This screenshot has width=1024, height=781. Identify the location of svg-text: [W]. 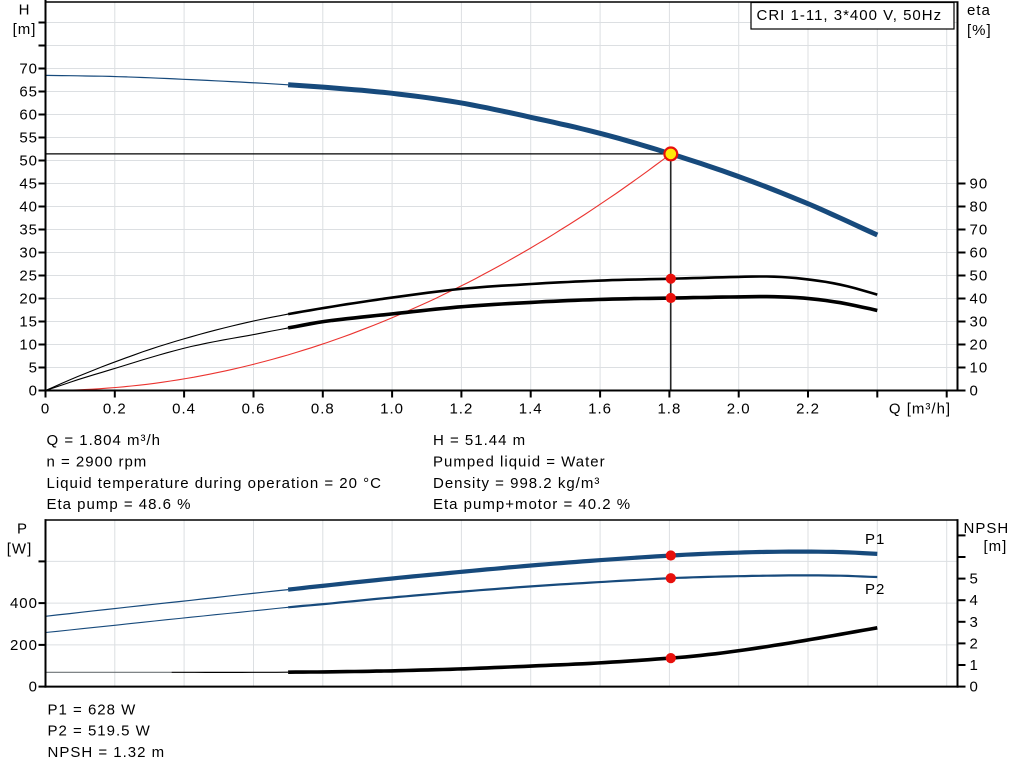
(20, 549).